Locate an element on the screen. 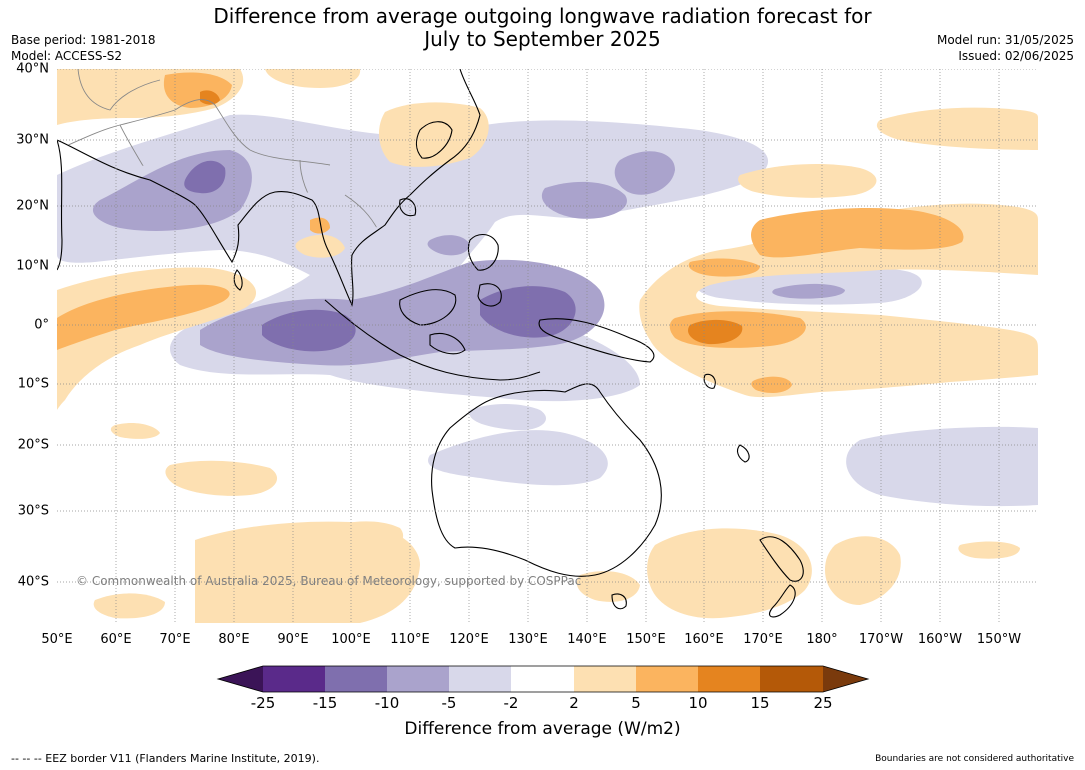  lon-label: 60°E is located at coordinates (116, 639).